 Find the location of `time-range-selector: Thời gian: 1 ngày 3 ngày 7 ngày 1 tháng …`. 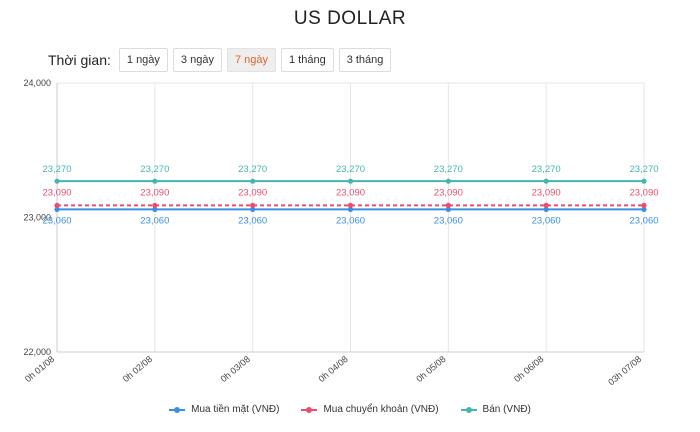

time-range-selector: Thời gian: 1 ngày 3 ngày 7 ngày 1 tháng … is located at coordinates (222, 60).